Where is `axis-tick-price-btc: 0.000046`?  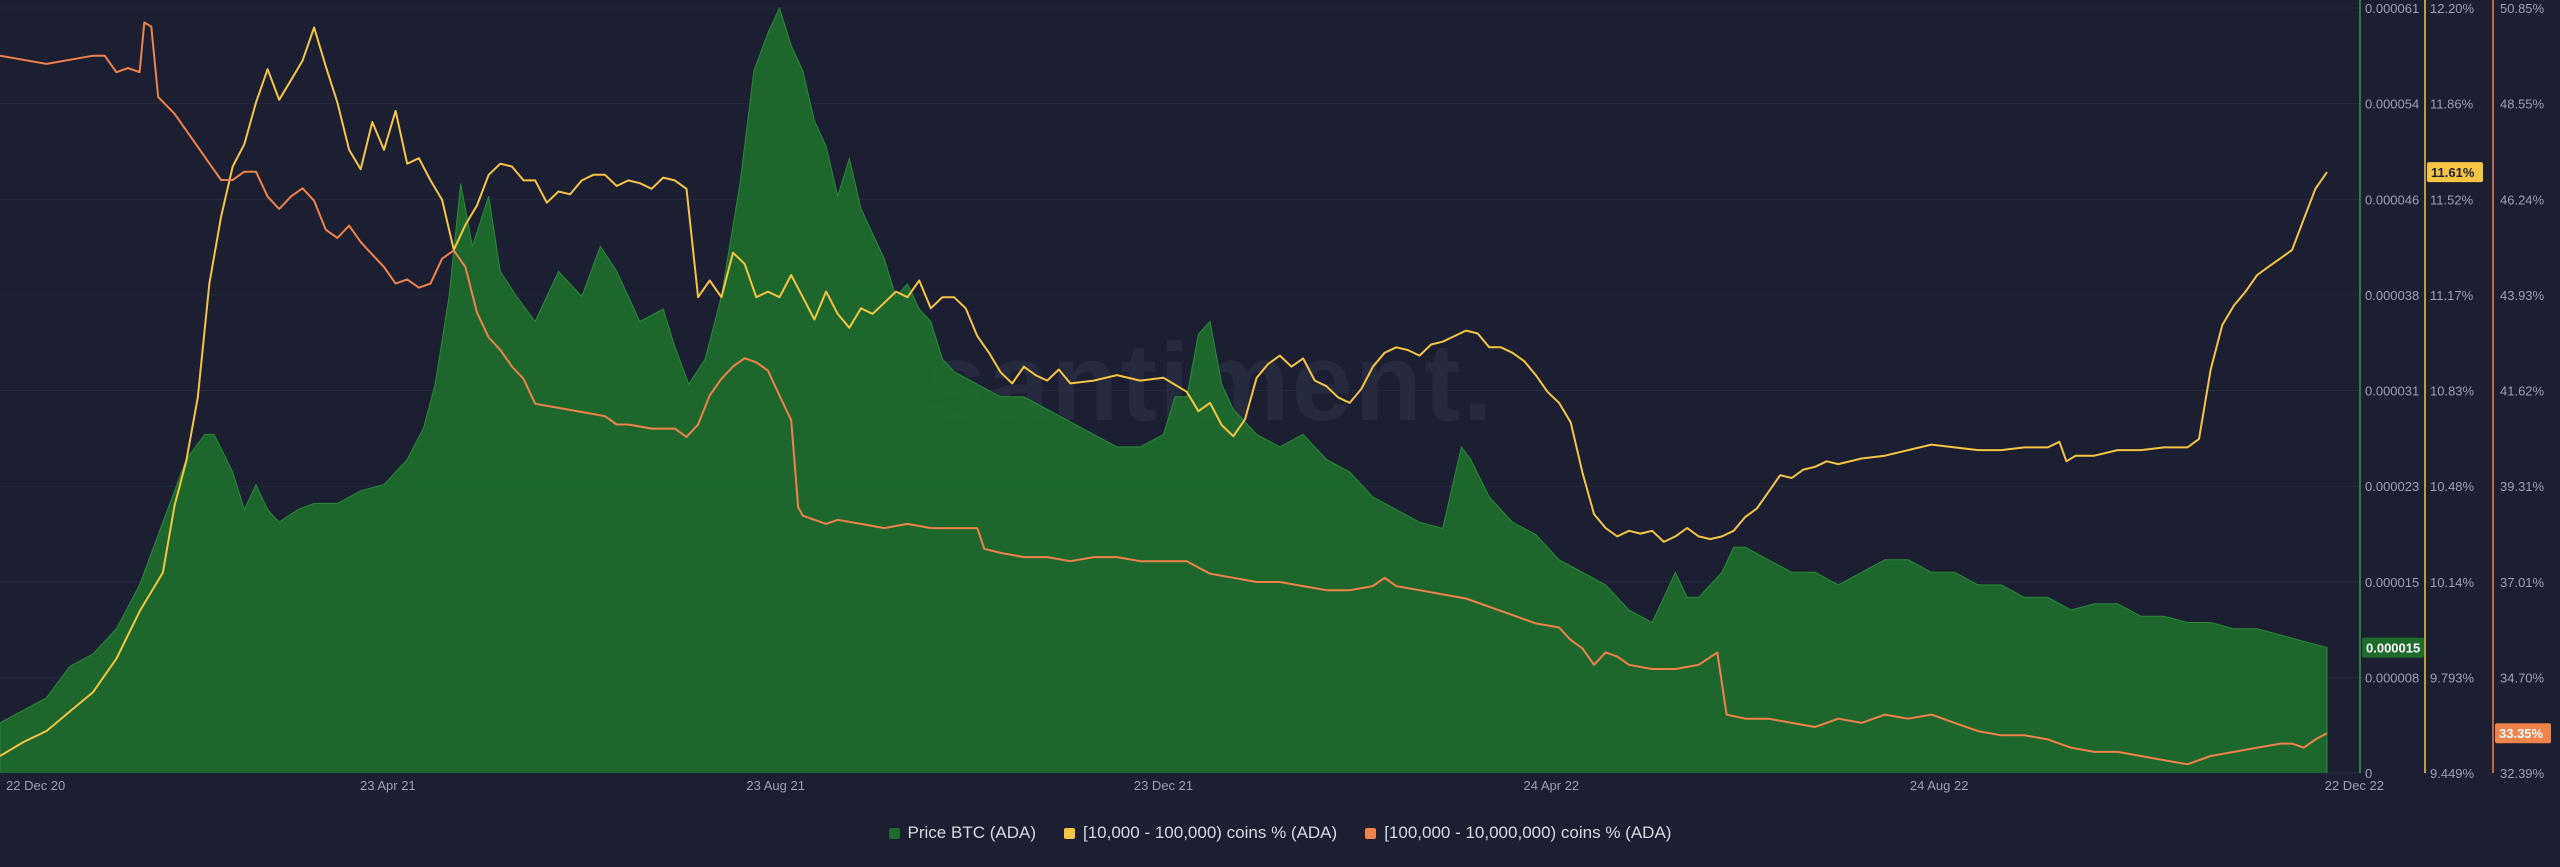
axis-tick-price-btc: 0.000046 is located at coordinates (2392, 199).